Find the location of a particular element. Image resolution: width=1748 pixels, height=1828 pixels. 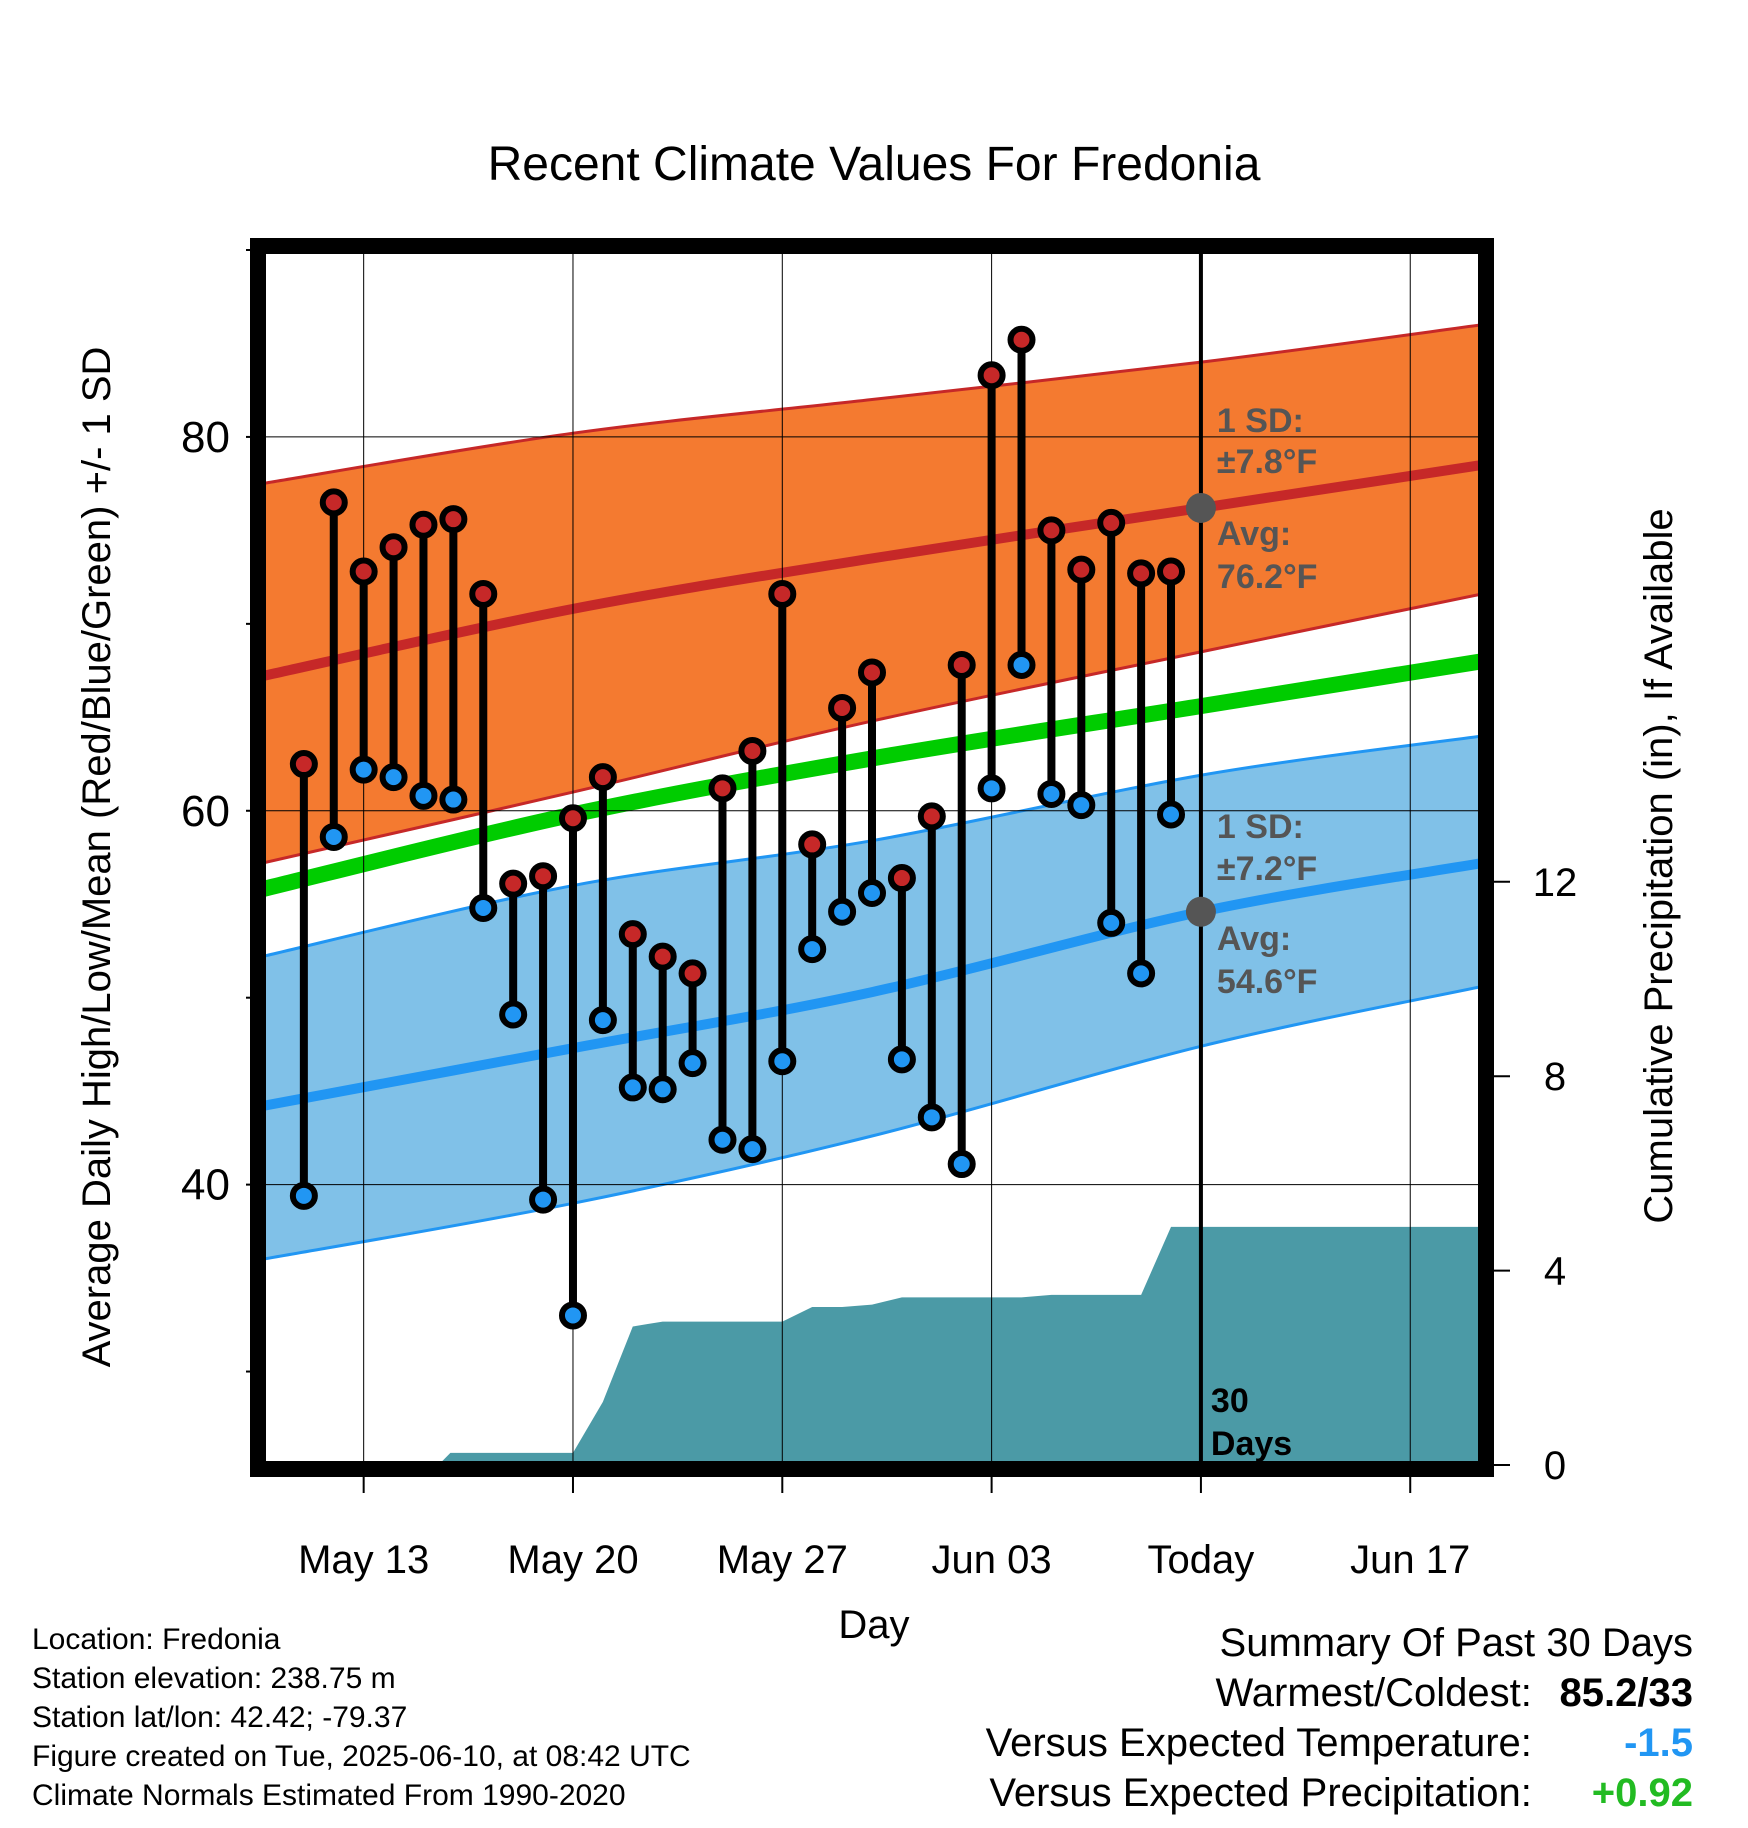

y-tick-label: 80 is located at coordinates (205, 437).